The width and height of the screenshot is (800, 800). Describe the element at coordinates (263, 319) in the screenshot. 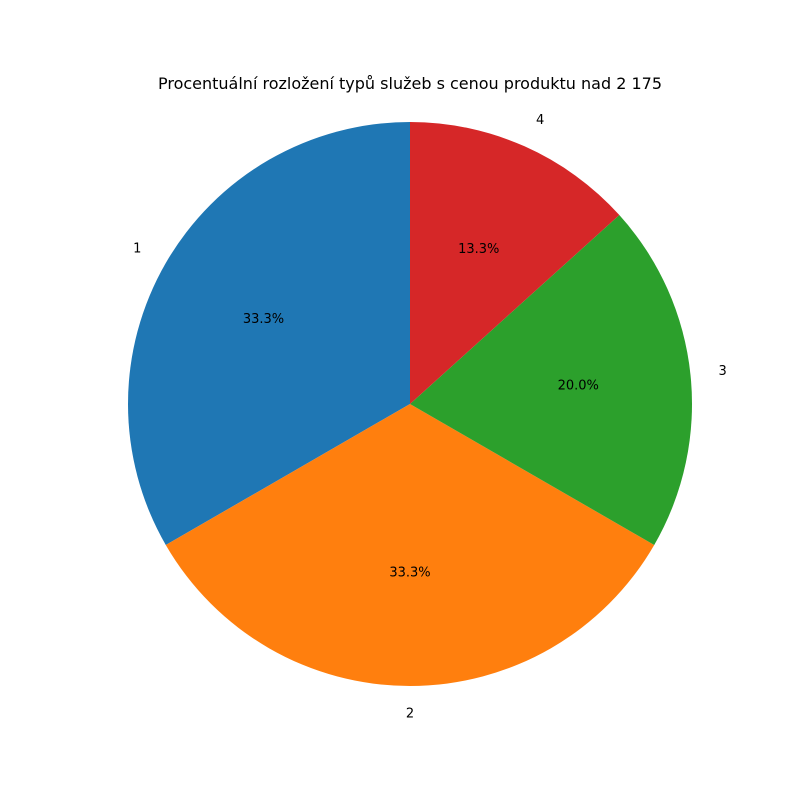

I see `pct-label-1: 33.3%` at that location.